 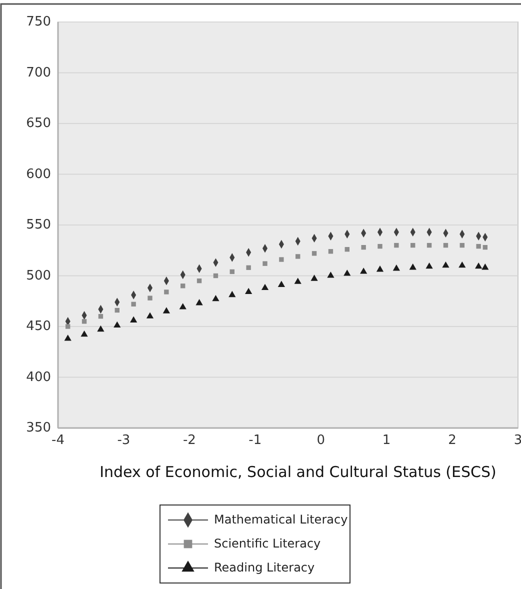 I want to click on x-tick-label: 2, so click(x=452, y=440).